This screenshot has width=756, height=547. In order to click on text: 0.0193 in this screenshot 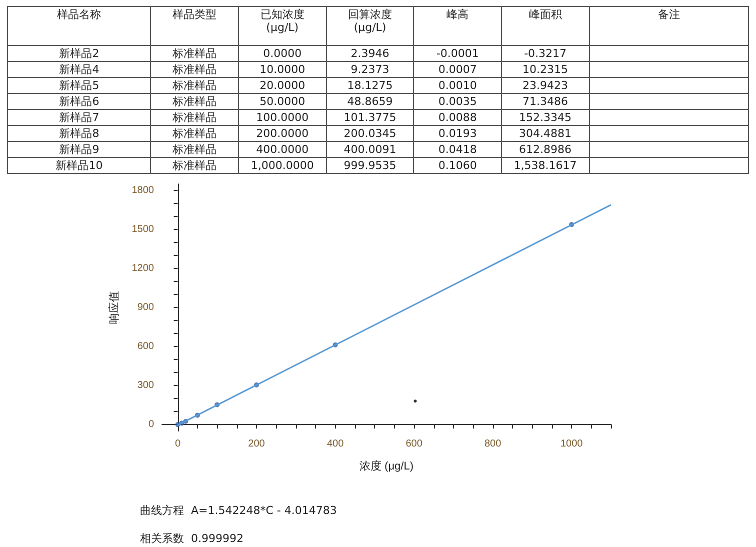, I will do `click(457, 133)`.